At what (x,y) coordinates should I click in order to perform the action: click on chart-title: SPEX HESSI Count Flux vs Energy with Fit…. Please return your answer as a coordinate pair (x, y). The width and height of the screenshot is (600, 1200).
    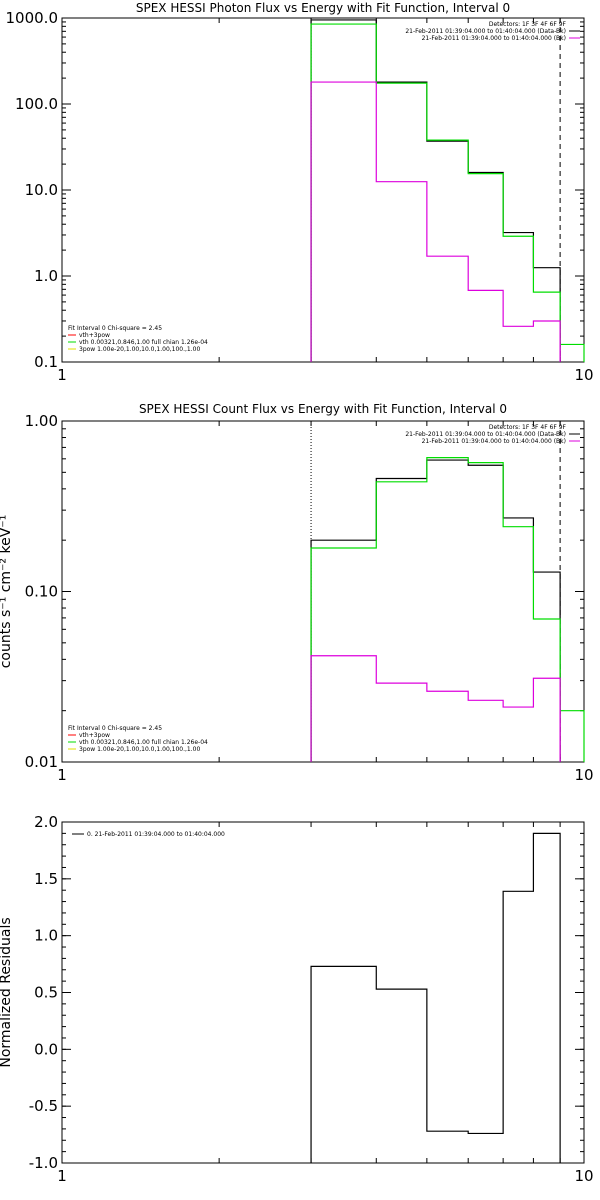
    Looking at the image, I should click on (323, 409).